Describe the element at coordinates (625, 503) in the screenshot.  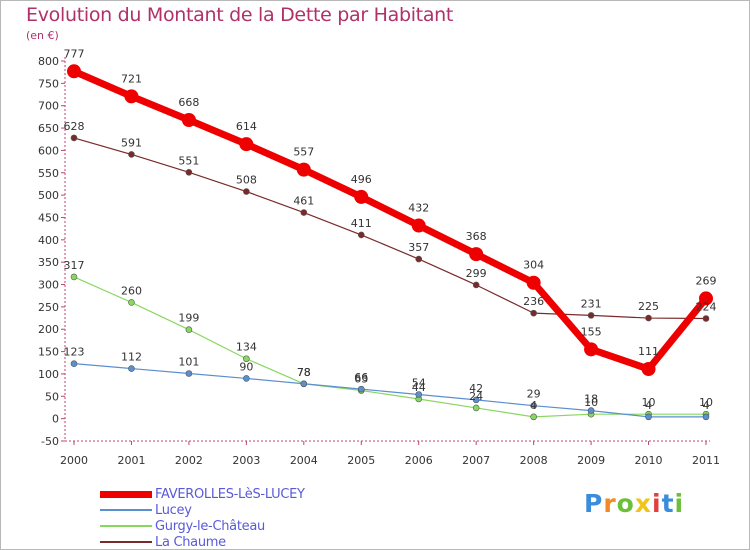
I see `logo-letter: o` at that location.